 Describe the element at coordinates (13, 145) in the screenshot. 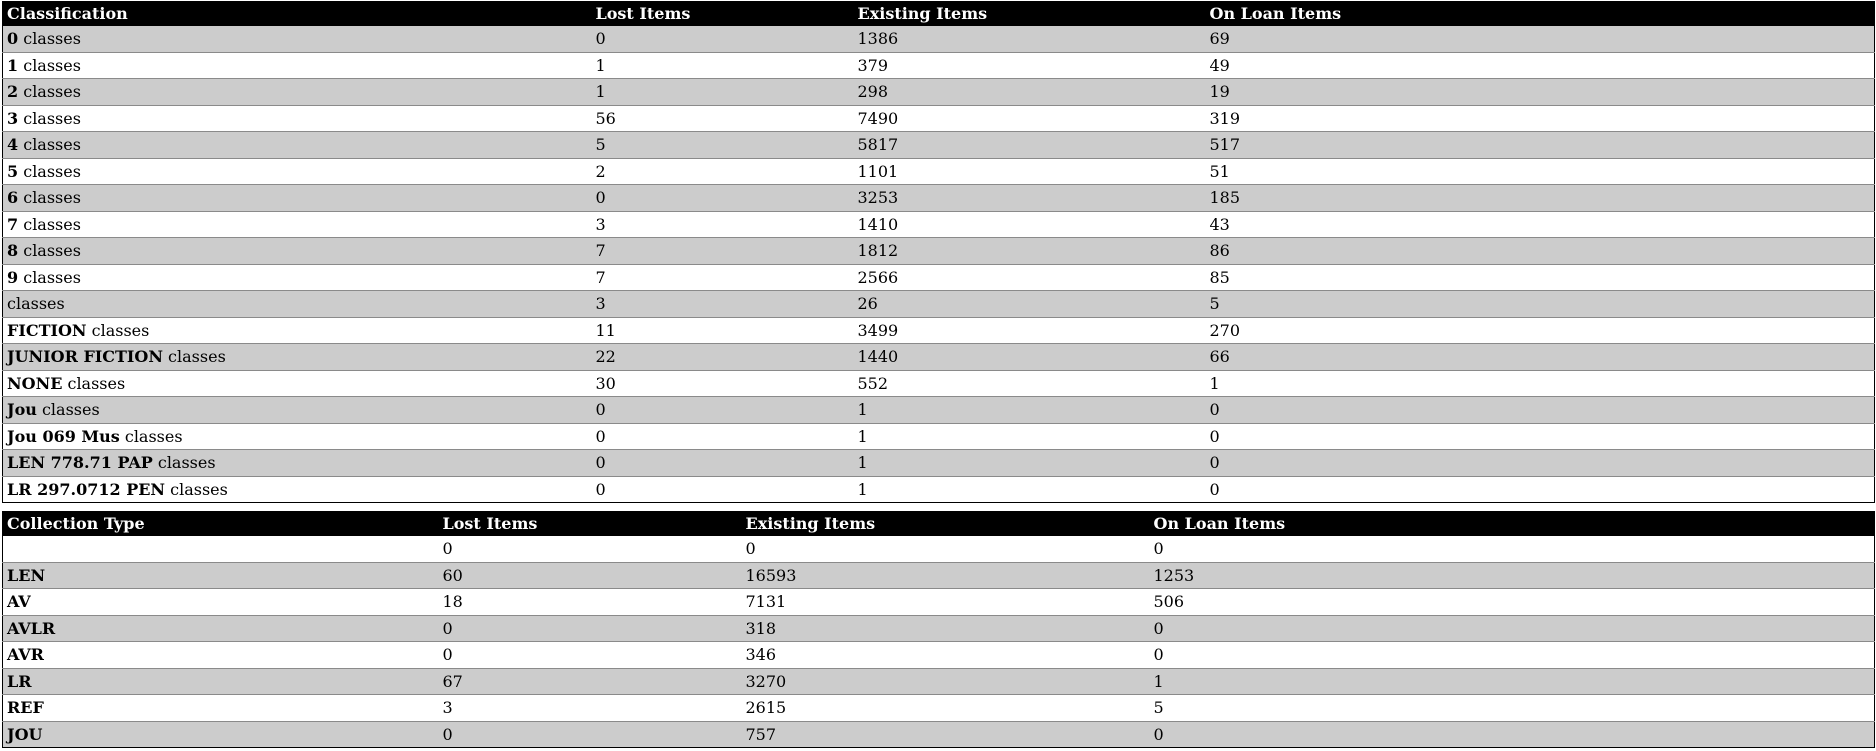

I see `classification-code: 4` at that location.